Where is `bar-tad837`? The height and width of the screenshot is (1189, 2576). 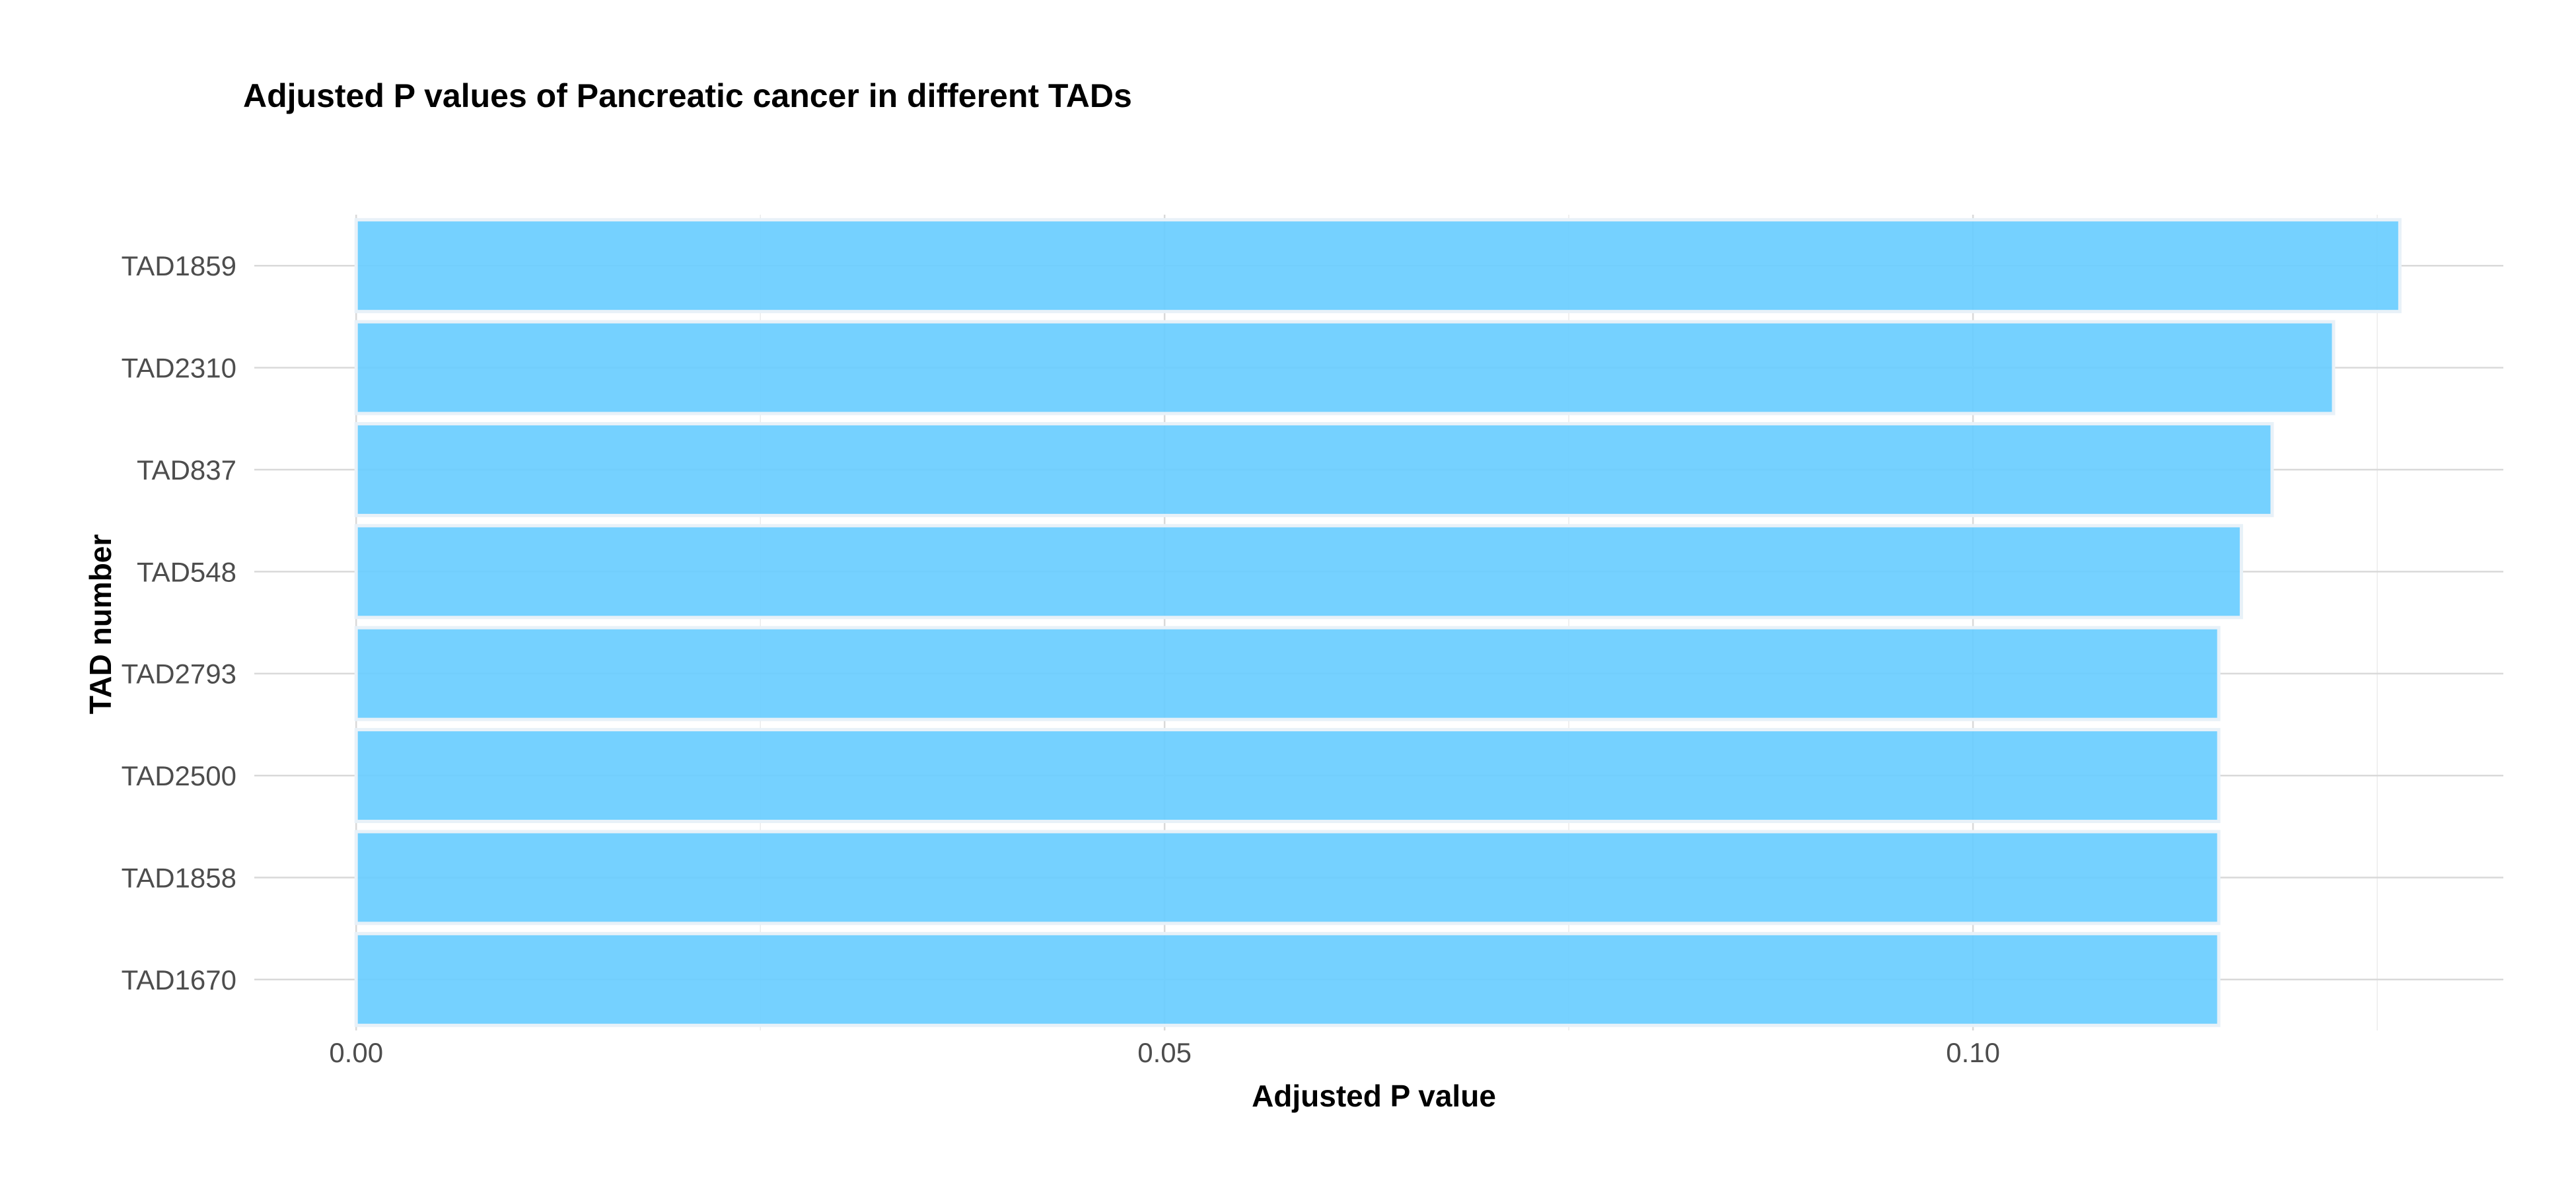
bar-tad837 is located at coordinates (1314, 469).